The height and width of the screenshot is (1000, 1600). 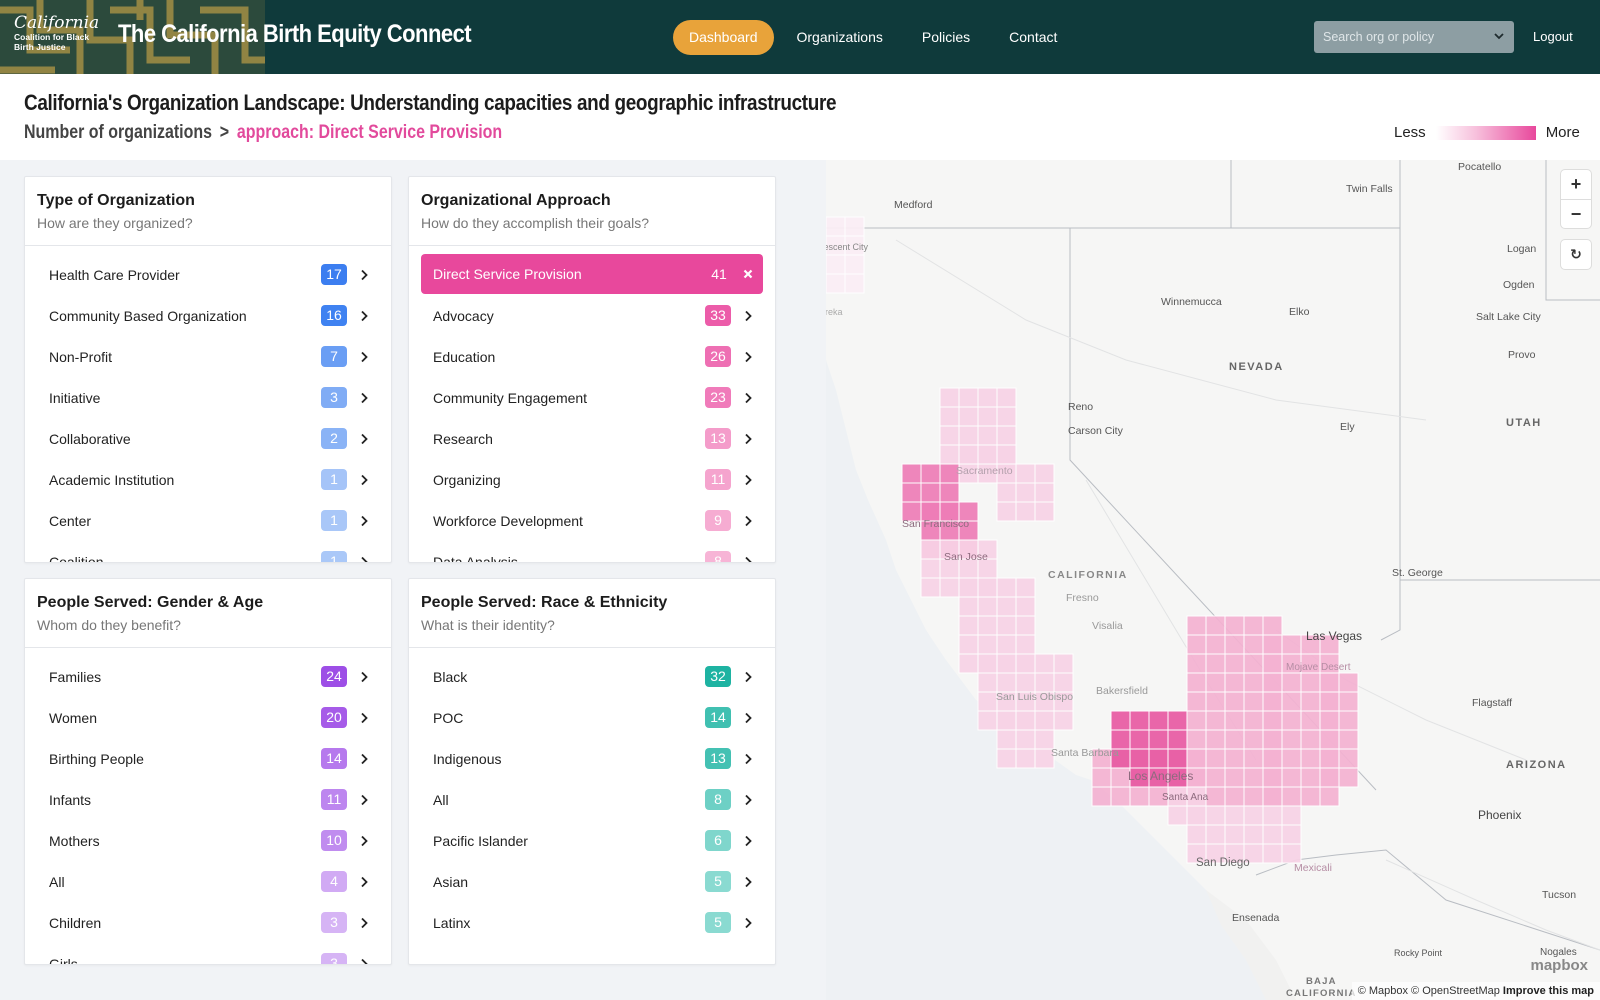 What do you see at coordinates (208, 315) in the screenshot?
I see `list-item: Community Based Organization 16` at bounding box center [208, 315].